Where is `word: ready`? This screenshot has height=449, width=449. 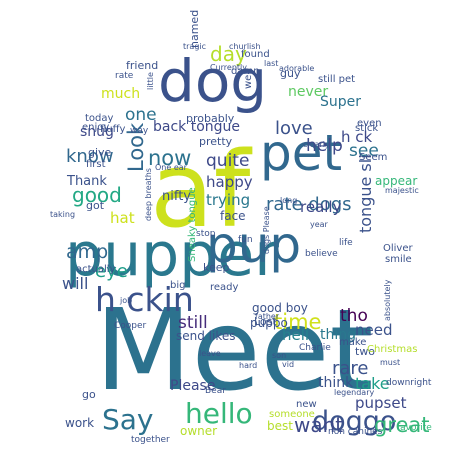
word: ready is located at coordinates (224, 287).